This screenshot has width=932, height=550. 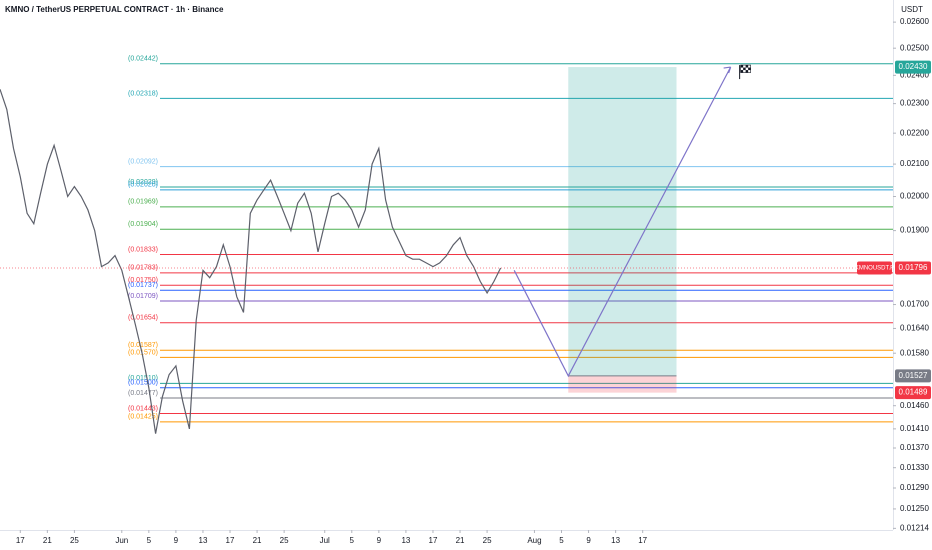 I want to click on target-badge: 0.02430, so click(x=913, y=66).